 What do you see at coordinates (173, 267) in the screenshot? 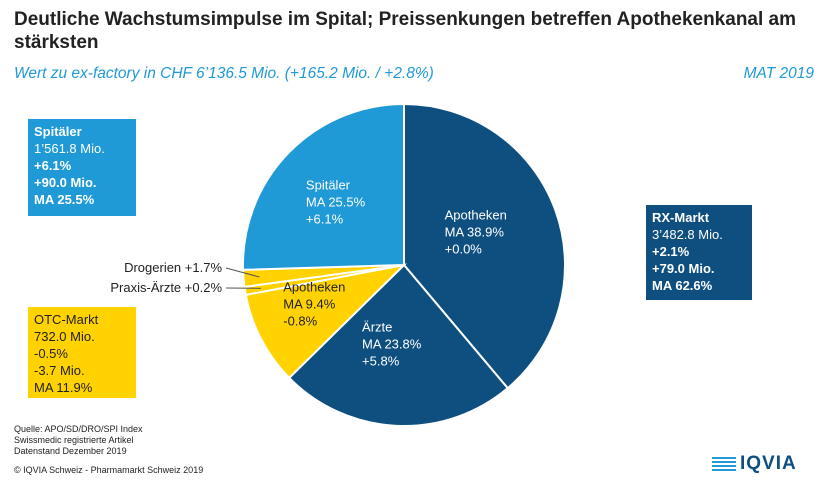
I see `external-label-1: Drogerien +1.7%` at bounding box center [173, 267].